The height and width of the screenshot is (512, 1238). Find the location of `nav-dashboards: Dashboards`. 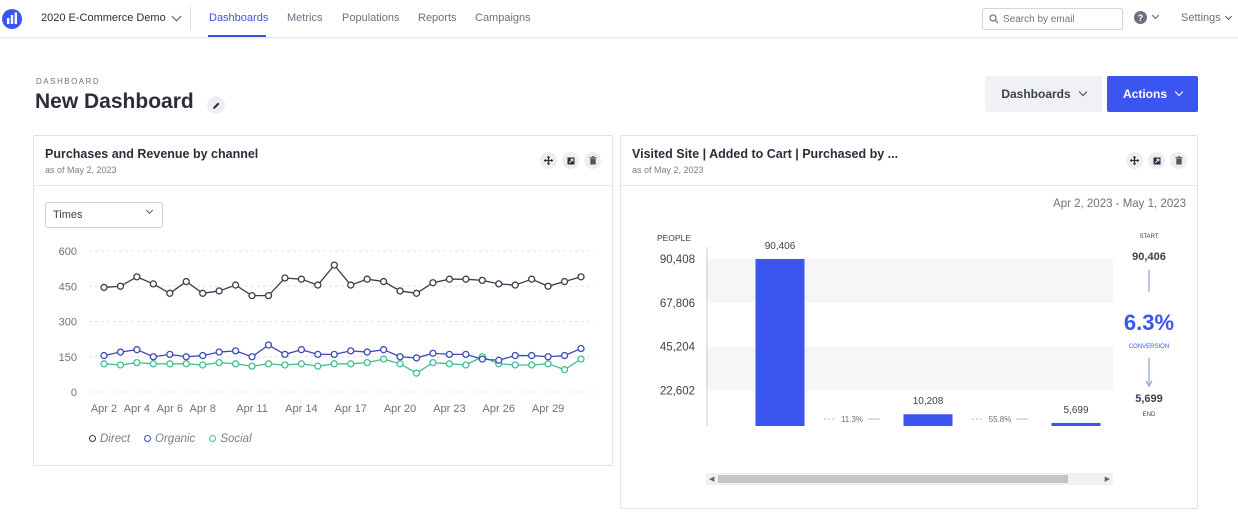

nav-dashboards: Dashboards is located at coordinates (239, 18).